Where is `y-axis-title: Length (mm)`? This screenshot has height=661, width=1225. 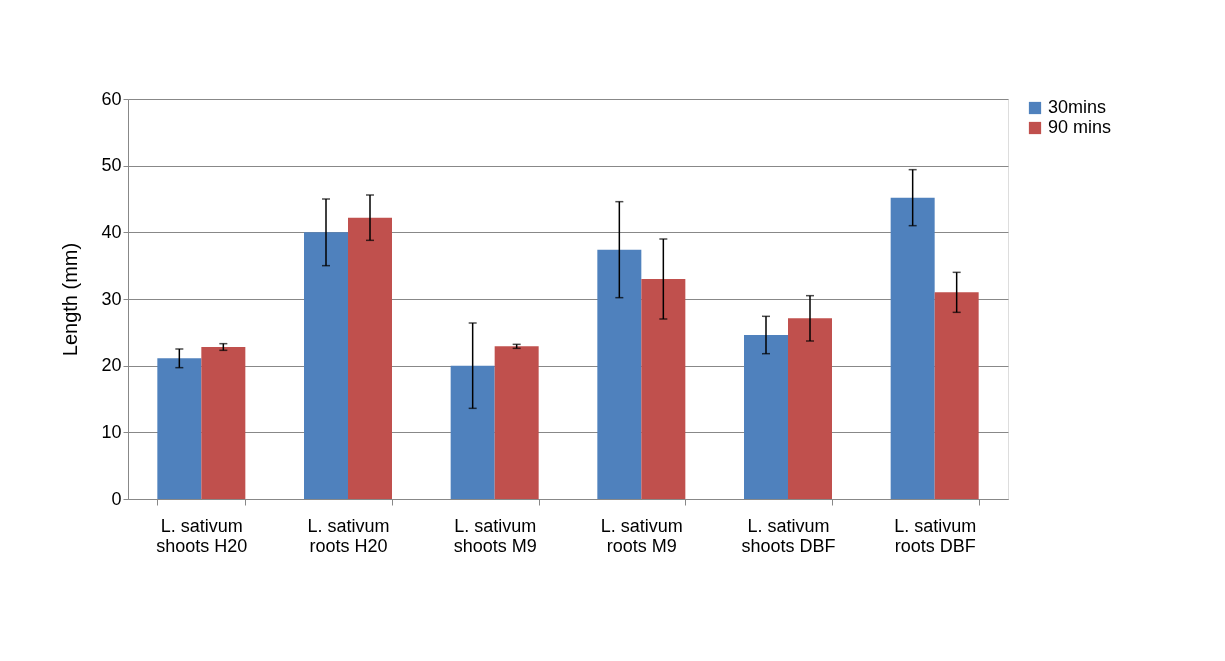
y-axis-title: Length (mm) is located at coordinates (70, 299).